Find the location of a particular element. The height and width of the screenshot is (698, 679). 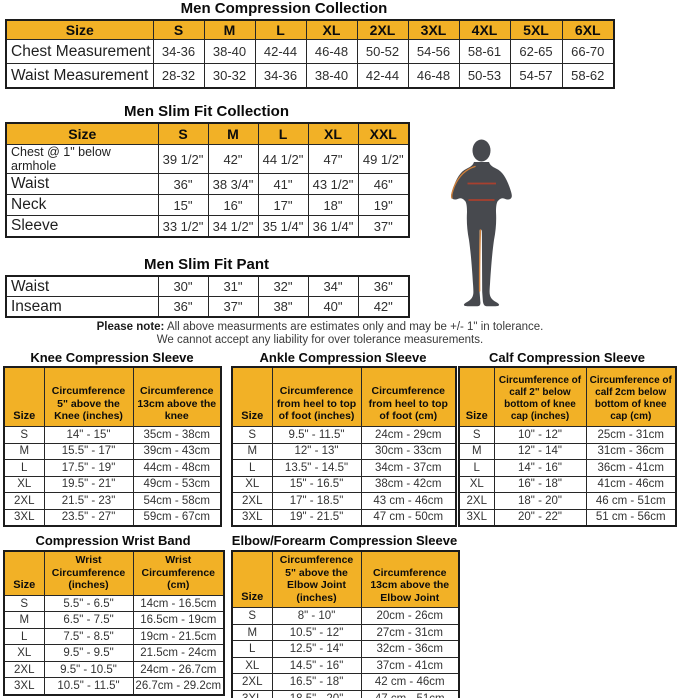

cell-value: 26.7cm - 29.2cm is located at coordinates (178, 686).